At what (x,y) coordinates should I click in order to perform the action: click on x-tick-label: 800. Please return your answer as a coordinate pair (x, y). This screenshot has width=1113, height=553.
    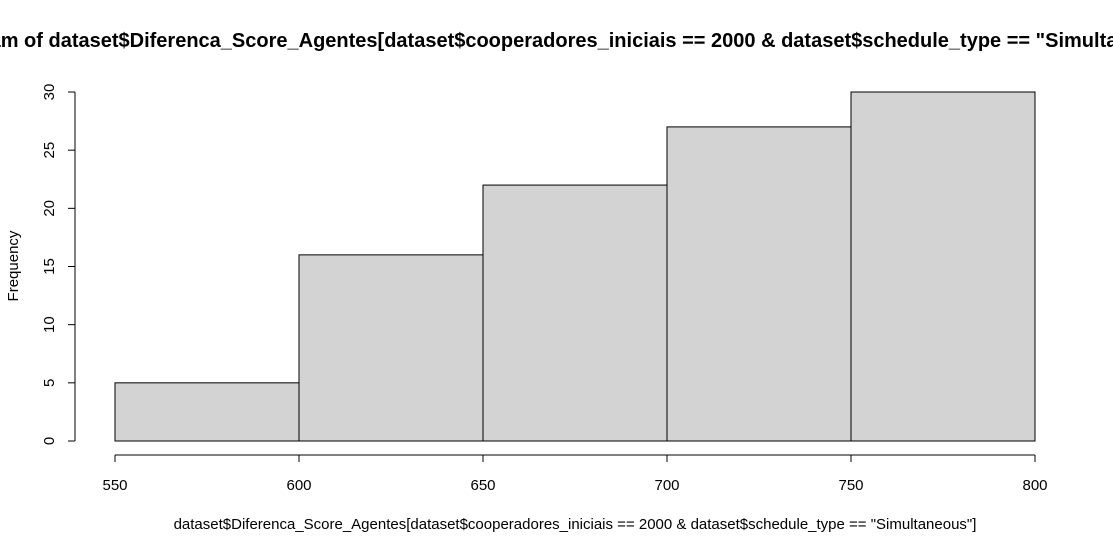
    Looking at the image, I should click on (1034, 485).